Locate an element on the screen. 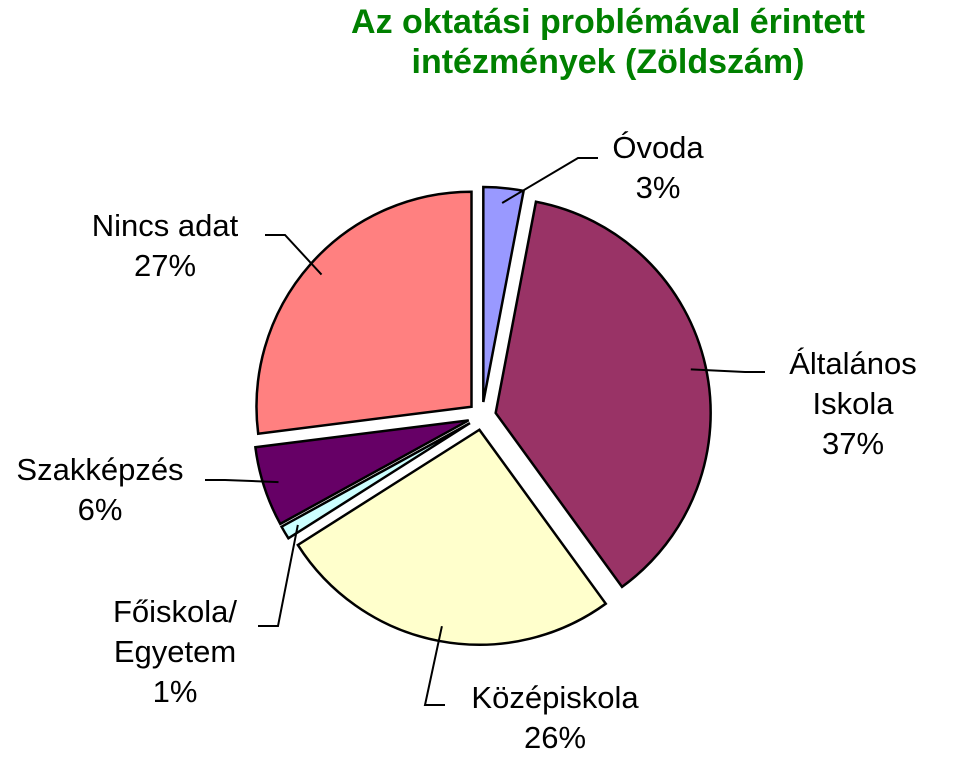  slice-value-label: 37% is located at coordinates (853, 443).